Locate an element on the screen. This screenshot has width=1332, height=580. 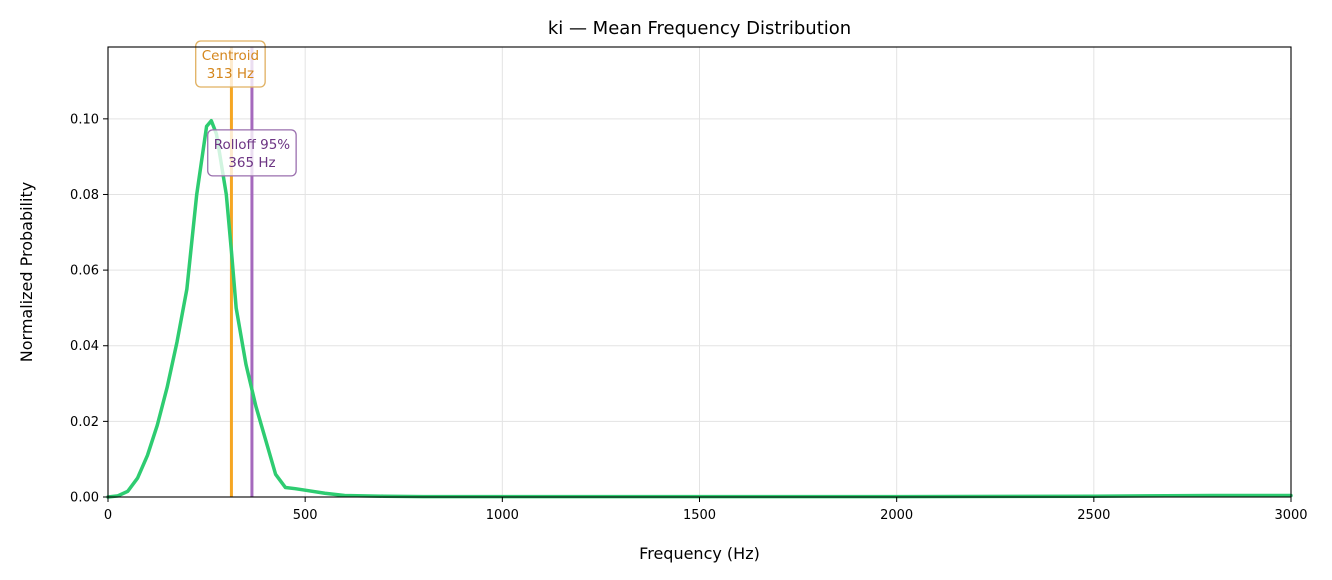
x-tick-label: 0 is located at coordinates (108, 515).